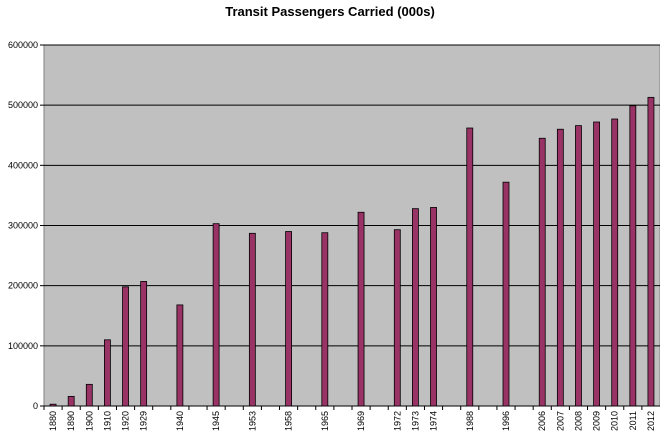 The width and height of the screenshot is (660, 434). What do you see at coordinates (397, 318) in the screenshot?
I see `bar-1972` at bounding box center [397, 318].